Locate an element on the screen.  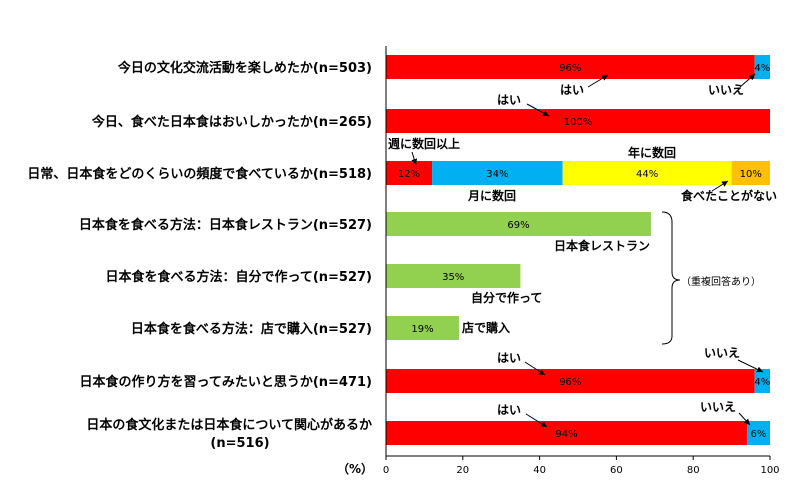
bar-value-label-r6-s0: 96% is located at coordinates (570, 382).